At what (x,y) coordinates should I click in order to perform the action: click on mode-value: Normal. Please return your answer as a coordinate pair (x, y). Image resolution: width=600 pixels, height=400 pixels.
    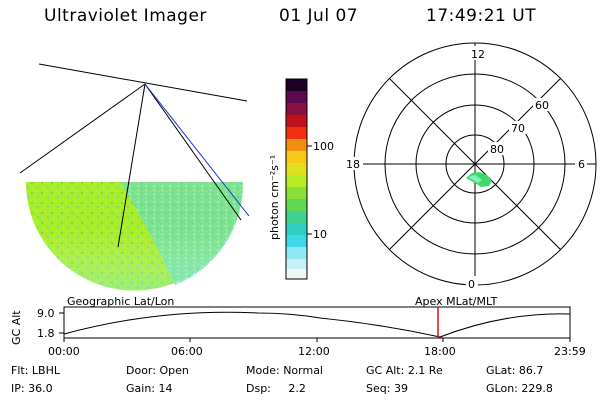
    Looking at the image, I should click on (303, 370).